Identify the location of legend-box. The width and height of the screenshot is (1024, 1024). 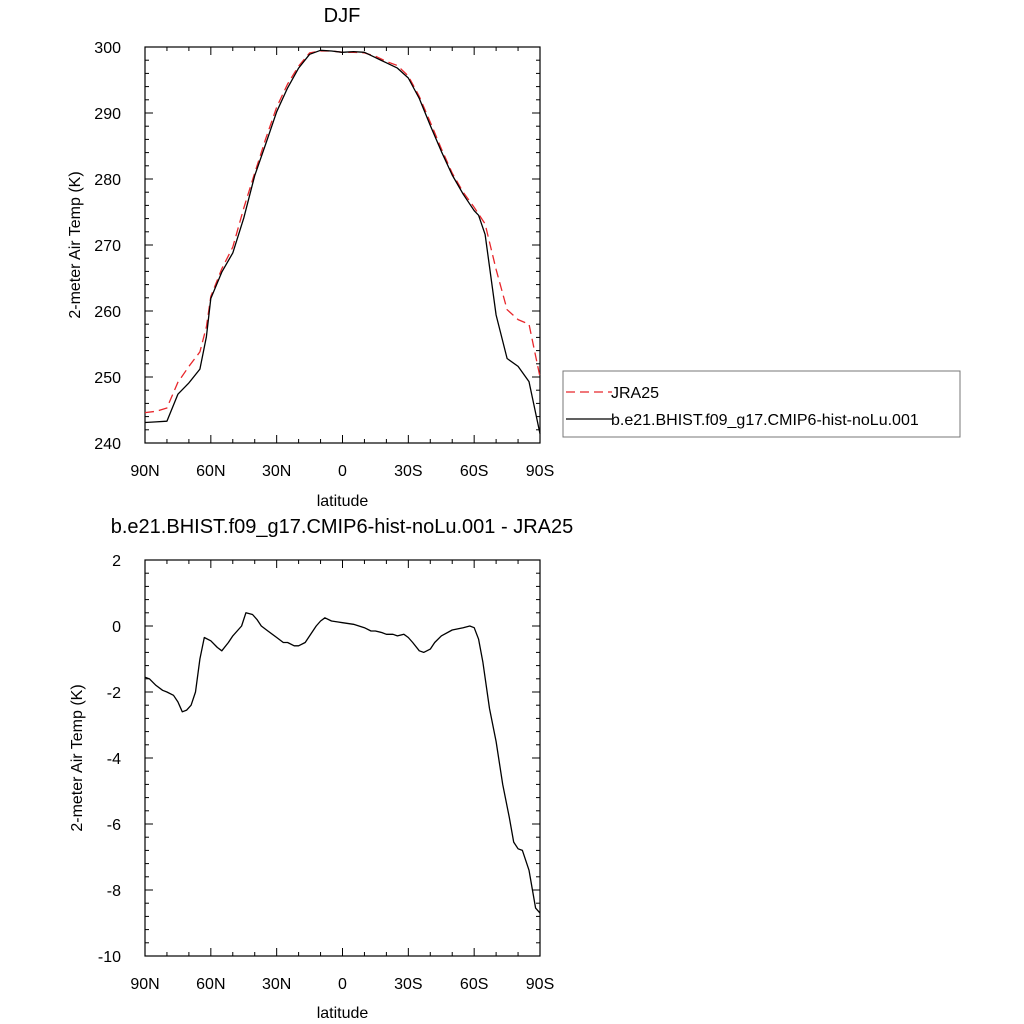
(761, 404).